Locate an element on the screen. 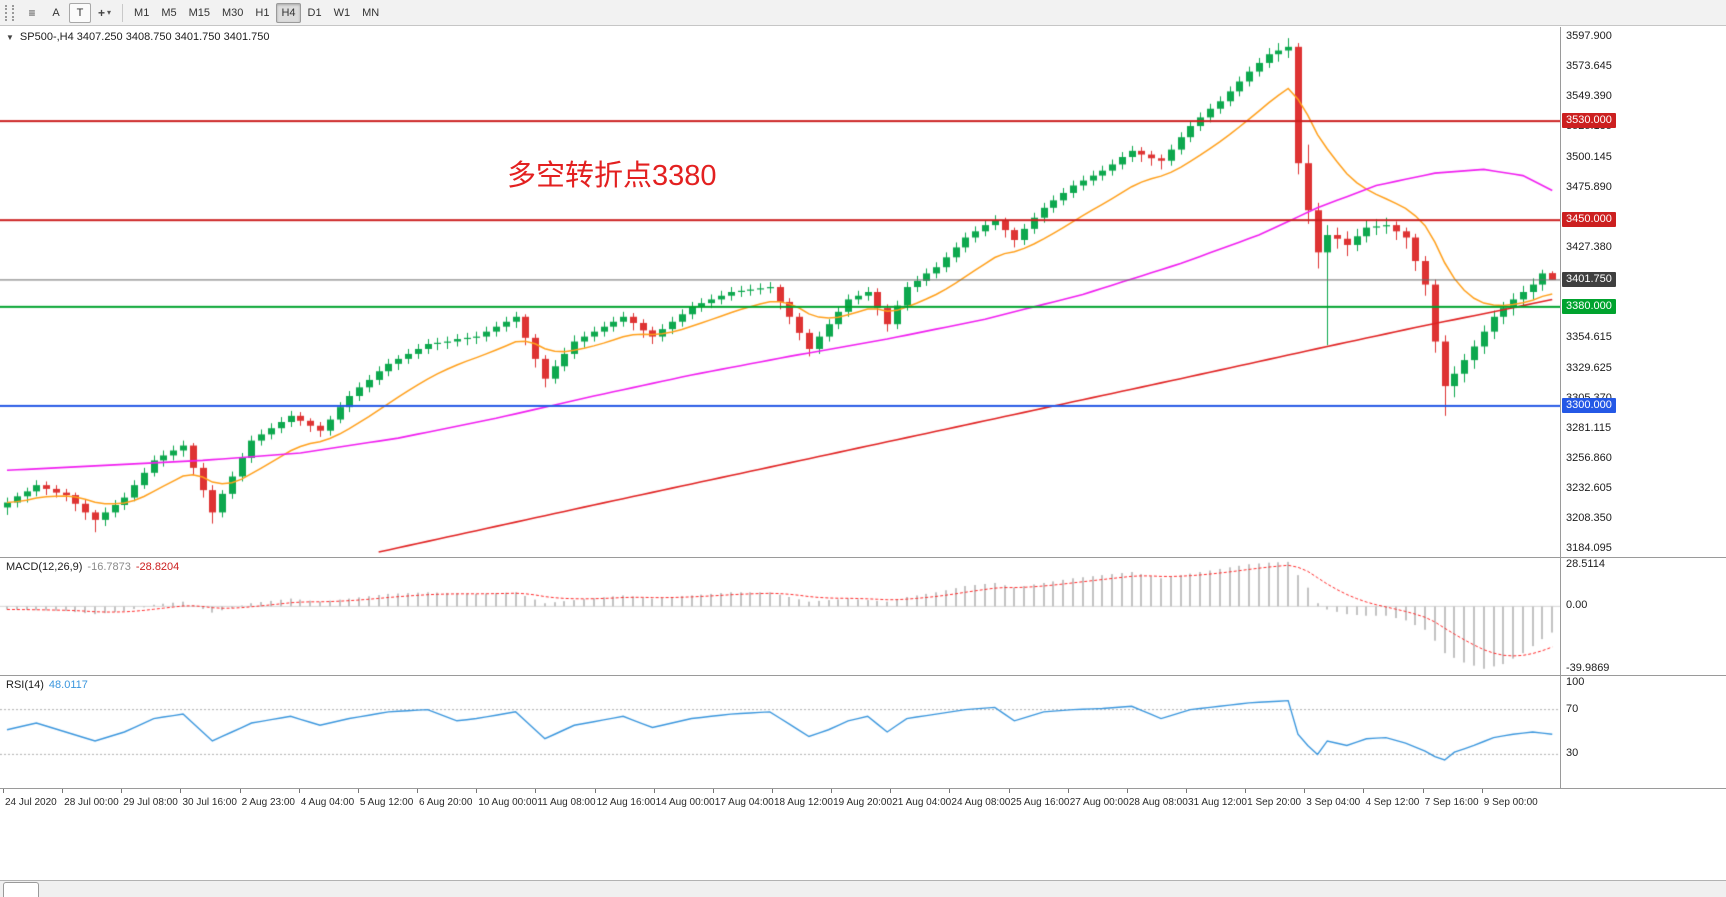 The height and width of the screenshot is (897, 1726). rsi-label: RSI(14) 48.0117 is located at coordinates (47, 685).